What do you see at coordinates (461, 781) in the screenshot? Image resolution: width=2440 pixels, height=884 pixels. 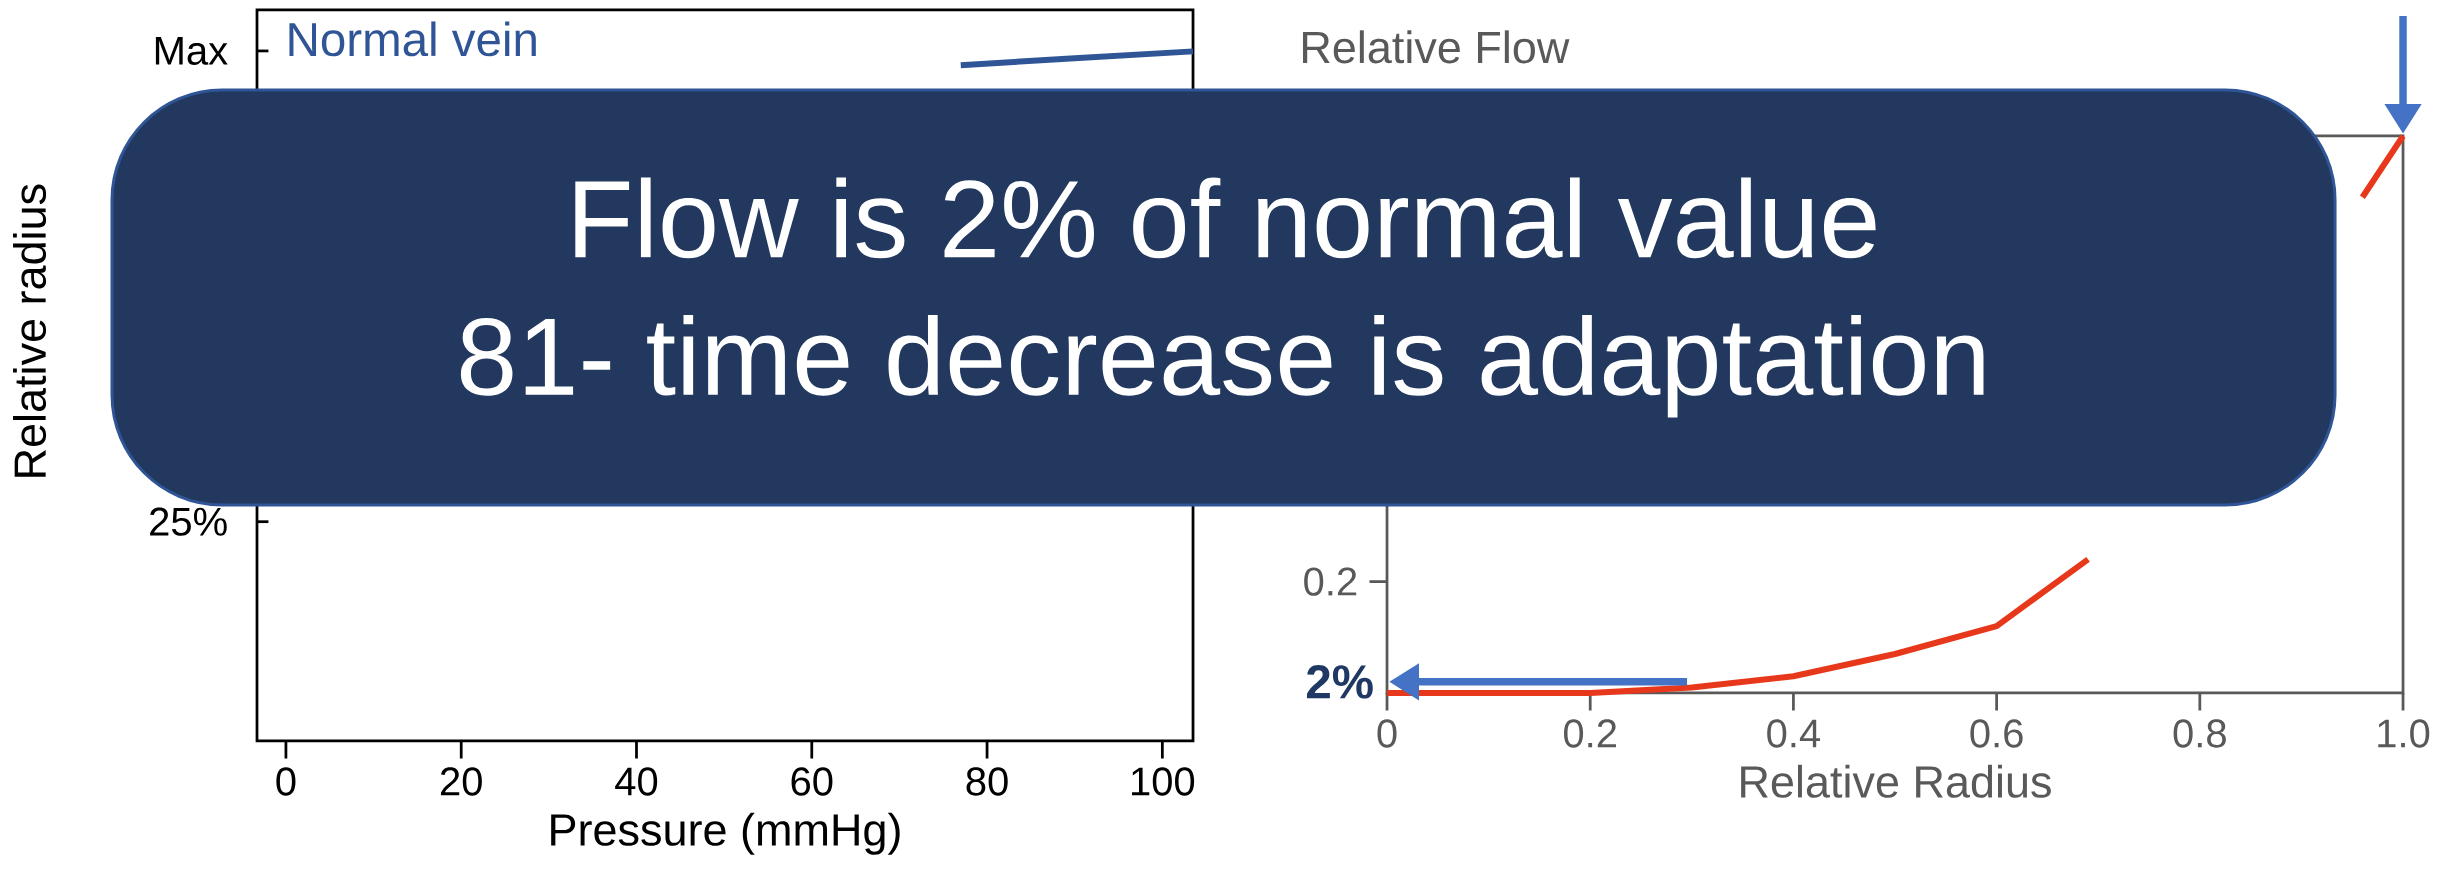 I see `x-tick-label: 20` at bounding box center [461, 781].